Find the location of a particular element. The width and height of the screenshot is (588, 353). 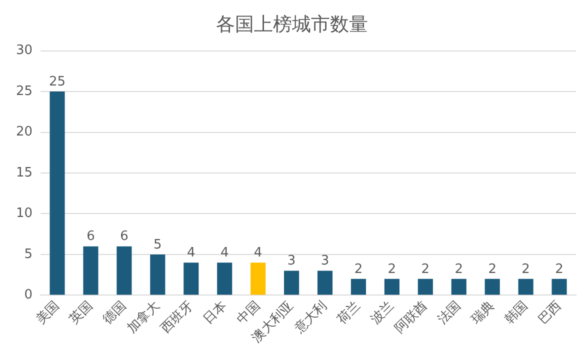

y-tick-label: 25 is located at coordinates (24, 91).